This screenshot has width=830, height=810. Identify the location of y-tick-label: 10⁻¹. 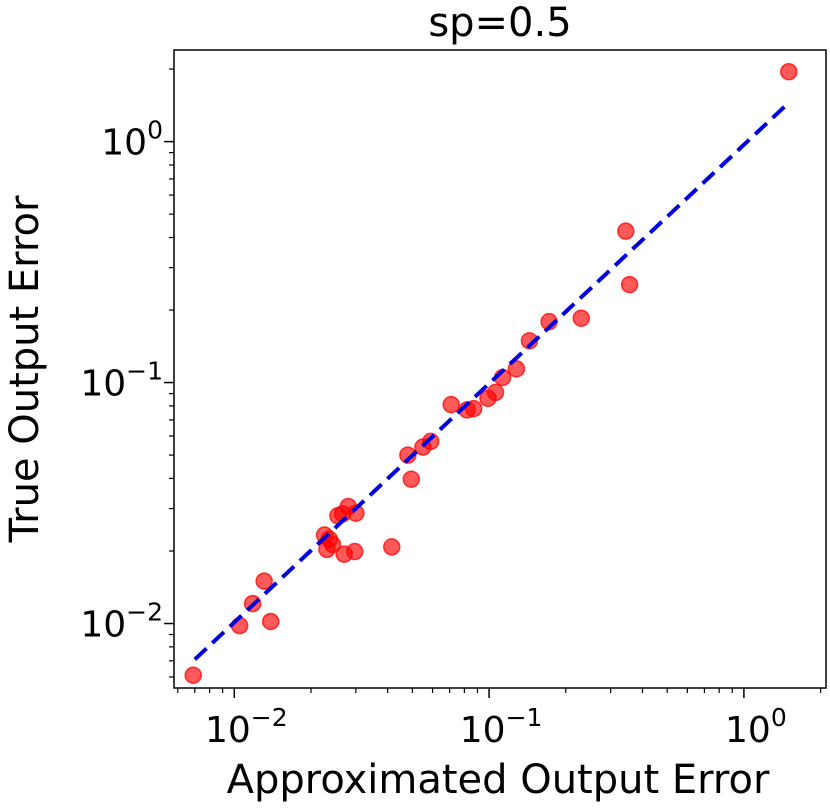
(121, 381).